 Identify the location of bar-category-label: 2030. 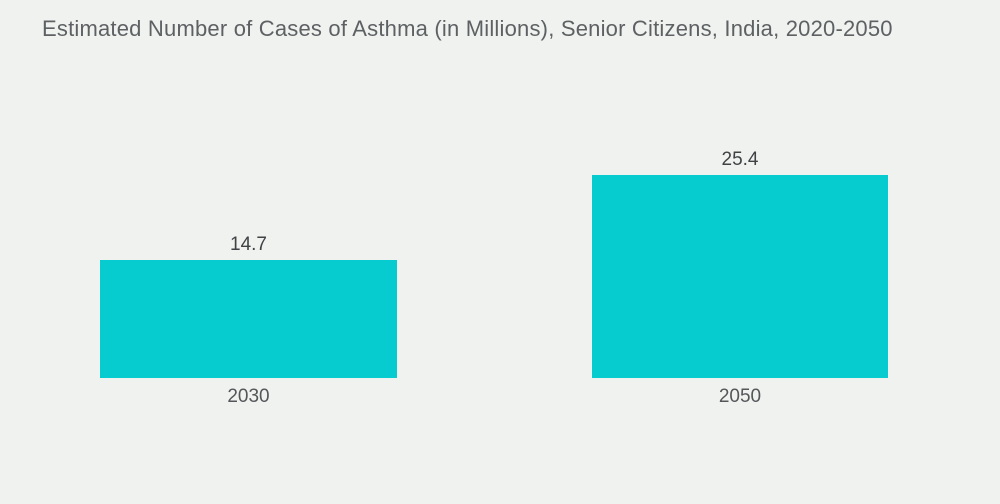
(248, 396).